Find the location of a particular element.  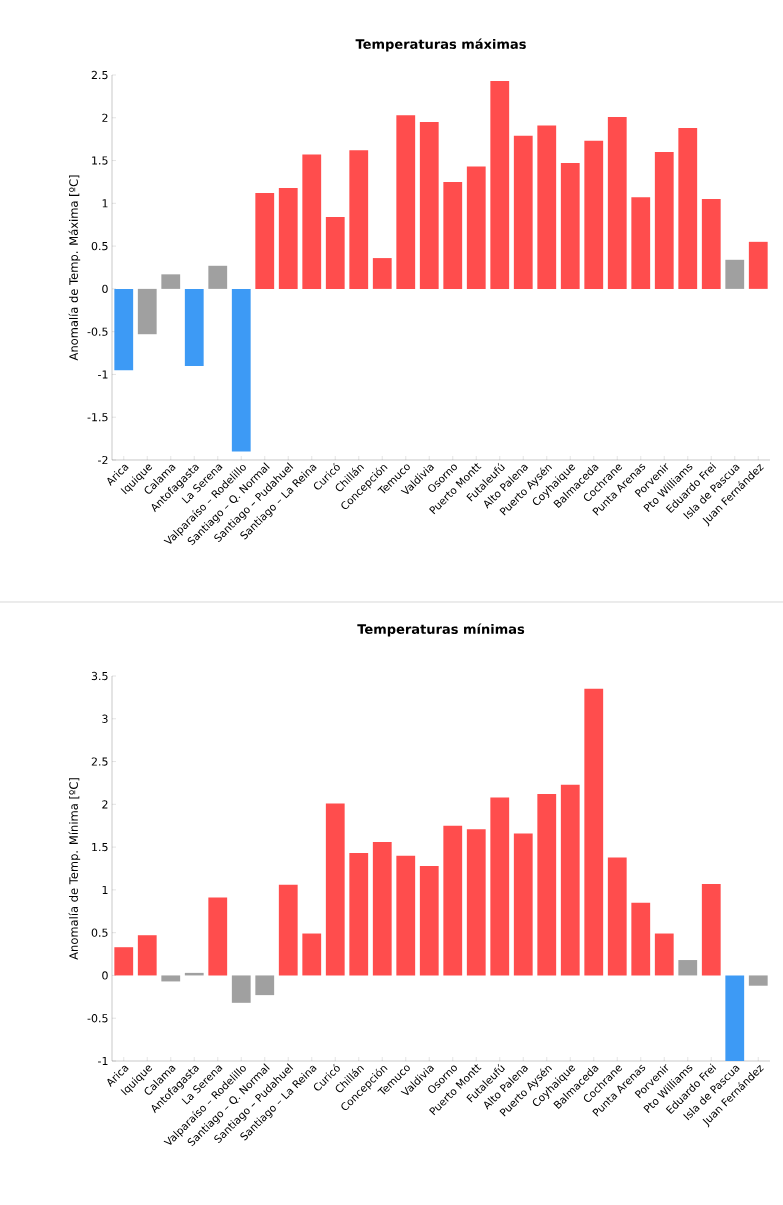

y-tick-label: -1.5 is located at coordinates (97, 417).